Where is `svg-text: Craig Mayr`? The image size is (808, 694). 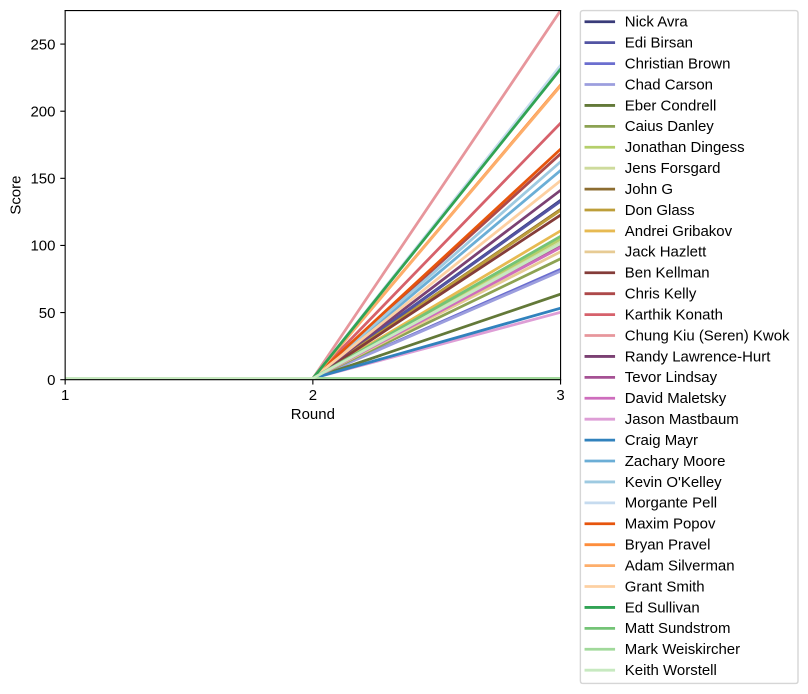 svg-text: Craig Mayr is located at coordinates (661, 440).